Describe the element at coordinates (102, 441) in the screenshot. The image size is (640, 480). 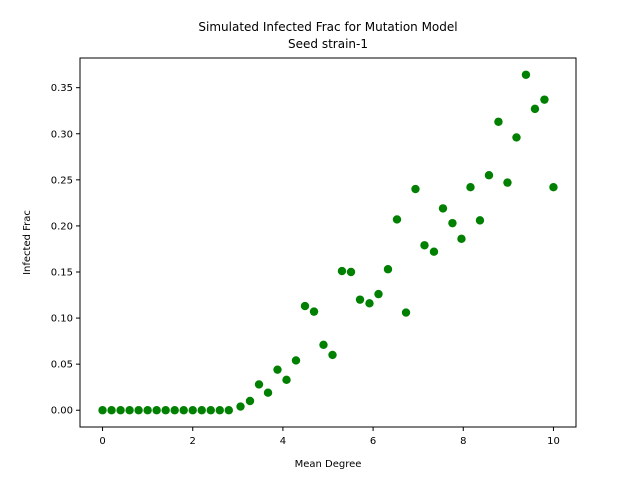
I see `x-tick-label: 0` at that location.